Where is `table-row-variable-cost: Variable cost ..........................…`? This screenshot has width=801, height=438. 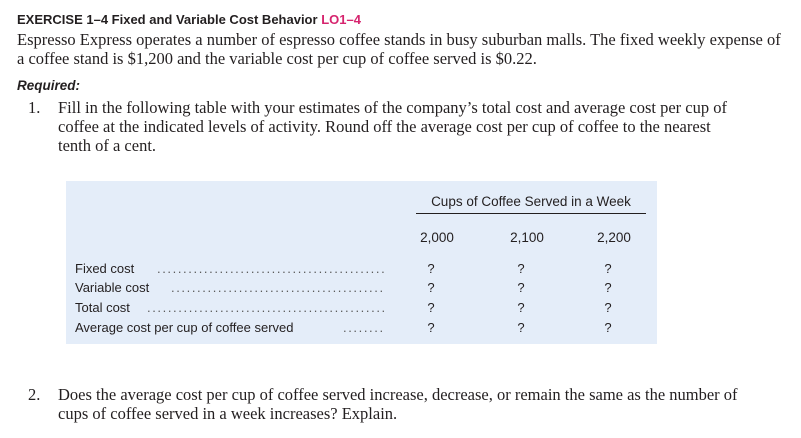
table-row-variable-cost: Variable cost ..........................… is located at coordinates (360, 290).